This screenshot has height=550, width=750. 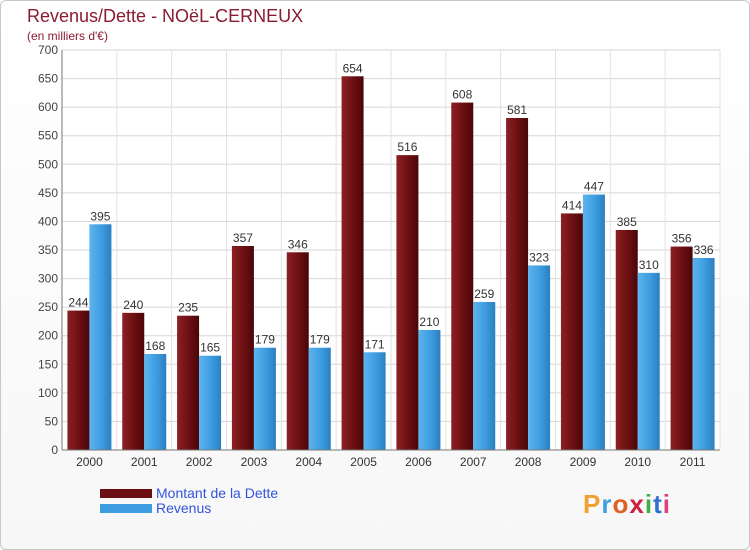 I want to click on y-tick-label: 200, so click(x=48, y=336).